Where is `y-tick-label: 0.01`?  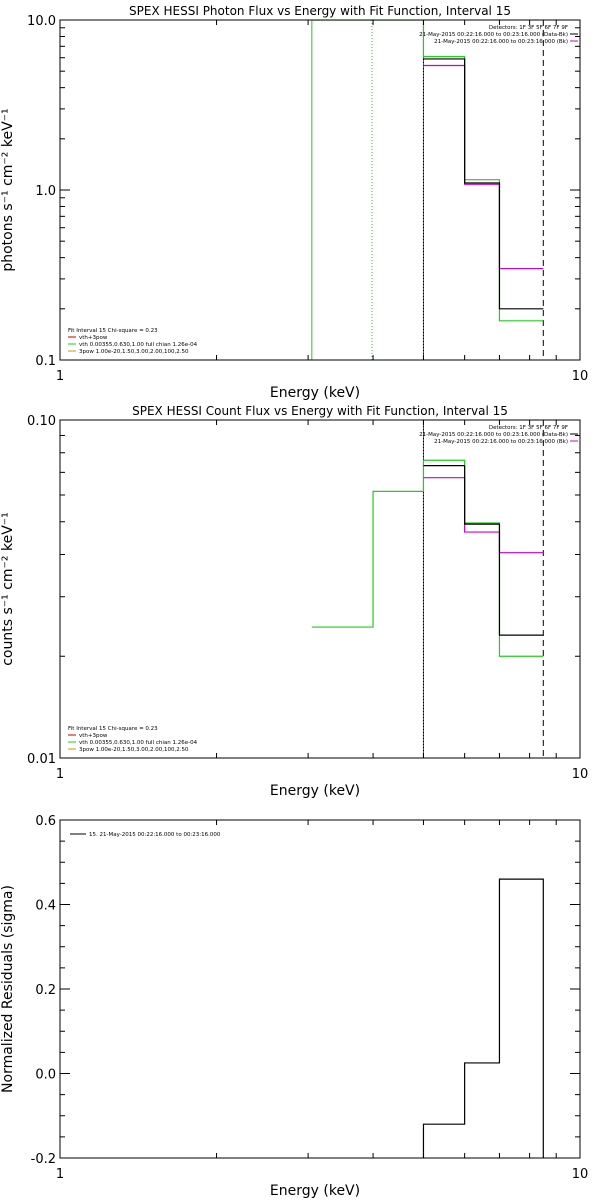
y-tick-label: 0.01 is located at coordinates (41, 759).